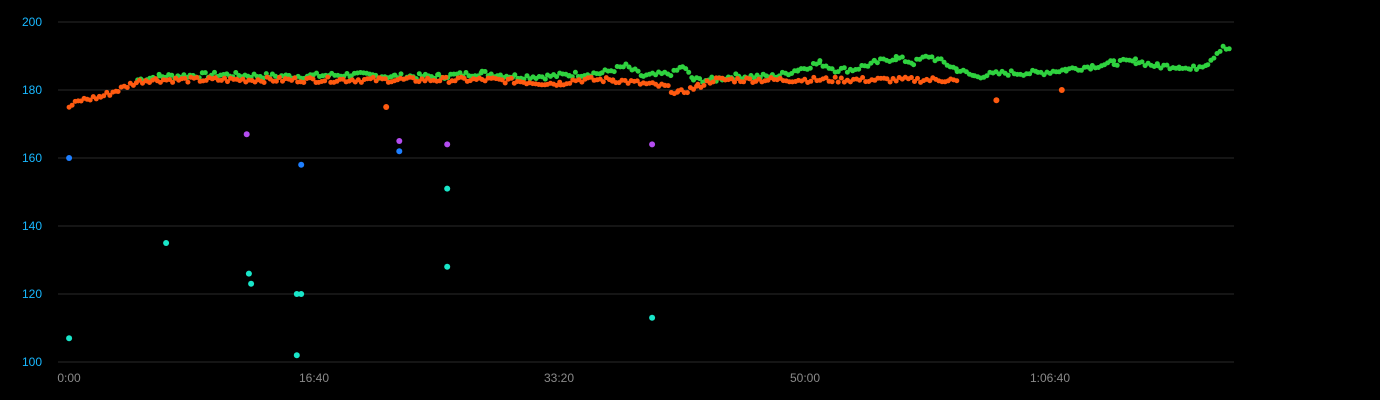  What do you see at coordinates (32, 294) in the screenshot?
I see `y-tick-label: 120` at bounding box center [32, 294].